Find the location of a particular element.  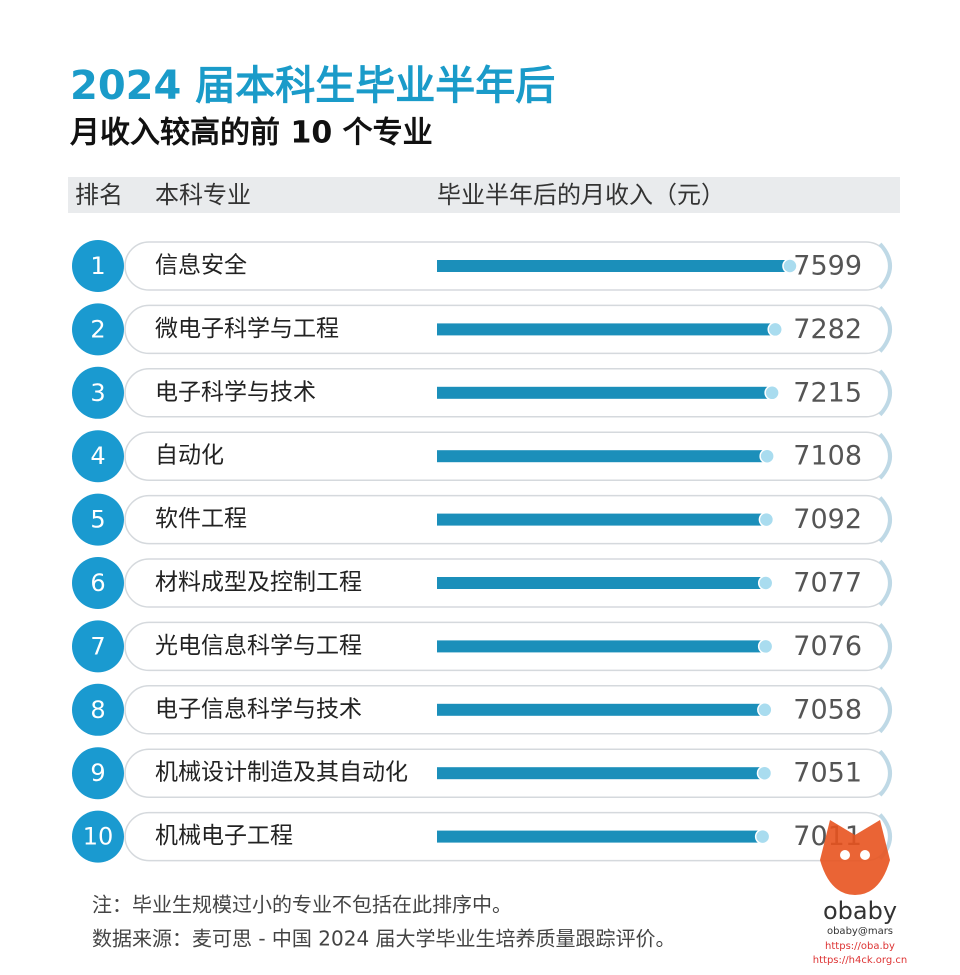

rank-label: 5 is located at coordinates (97, 520).